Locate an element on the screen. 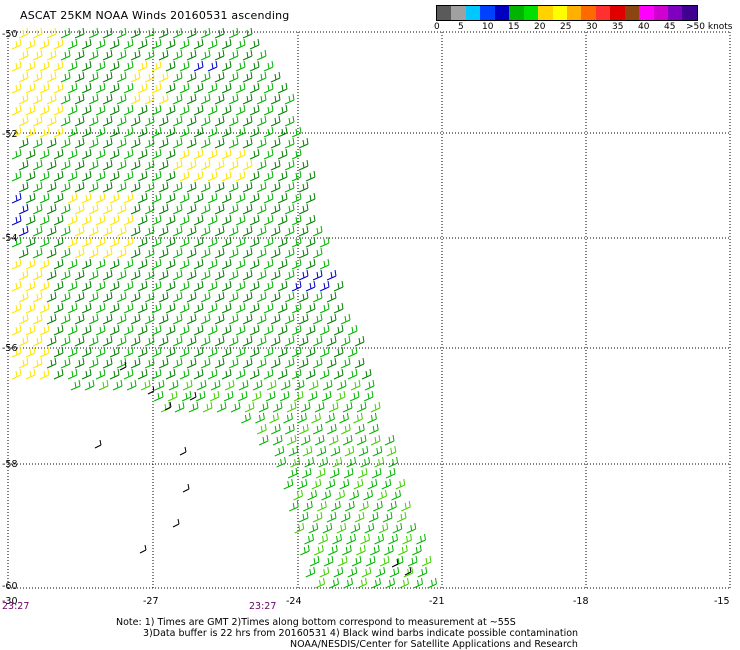 The image size is (740, 650). lon-tick-label: -15 is located at coordinates (722, 601).